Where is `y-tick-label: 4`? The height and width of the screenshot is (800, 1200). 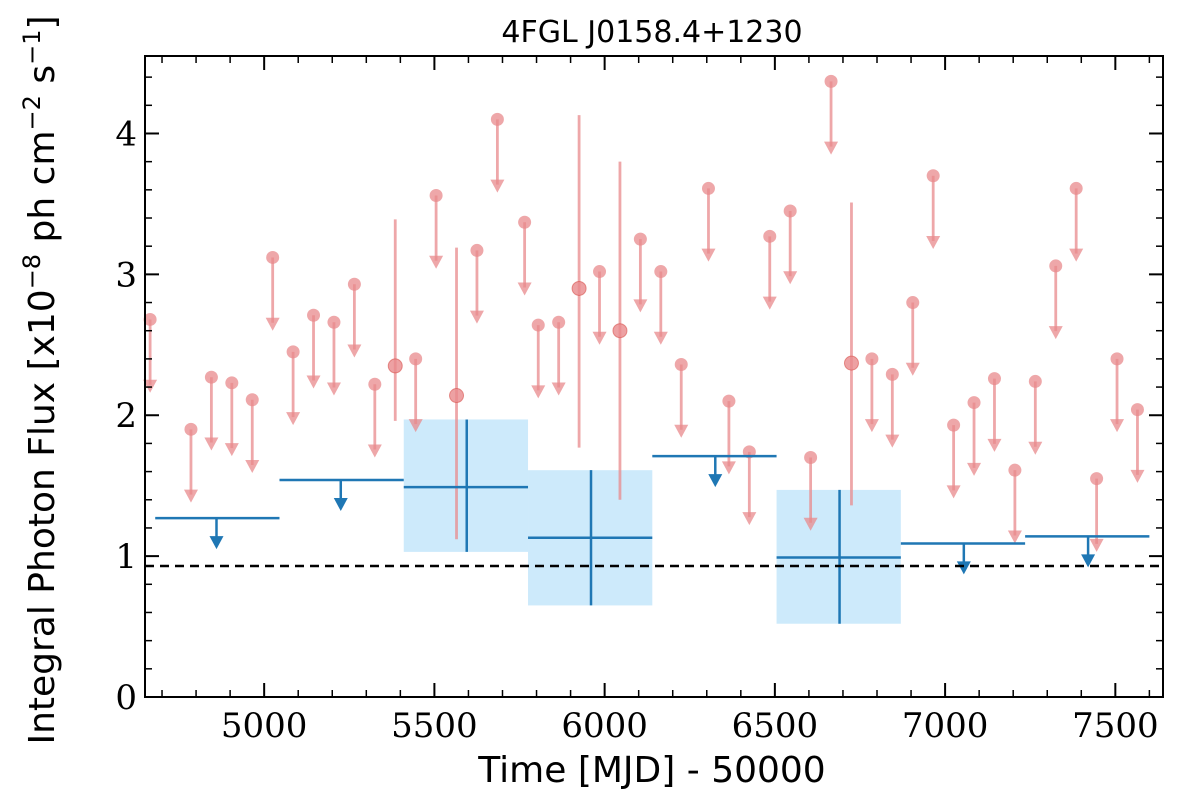
y-tick-label: 4 is located at coordinates (126, 134).